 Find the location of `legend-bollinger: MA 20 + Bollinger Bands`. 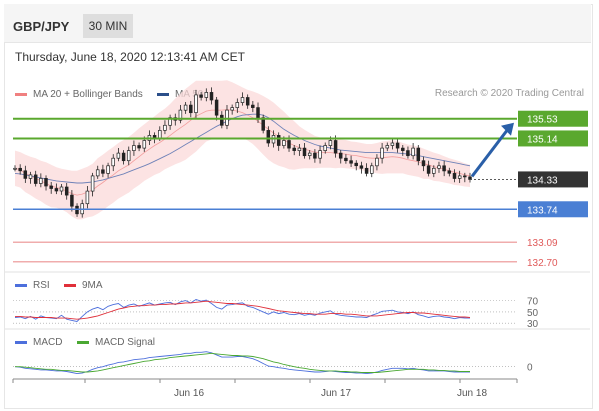

legend-bollinger: MA 20 + Bollinger Bands is located at coordinates (79, 94).